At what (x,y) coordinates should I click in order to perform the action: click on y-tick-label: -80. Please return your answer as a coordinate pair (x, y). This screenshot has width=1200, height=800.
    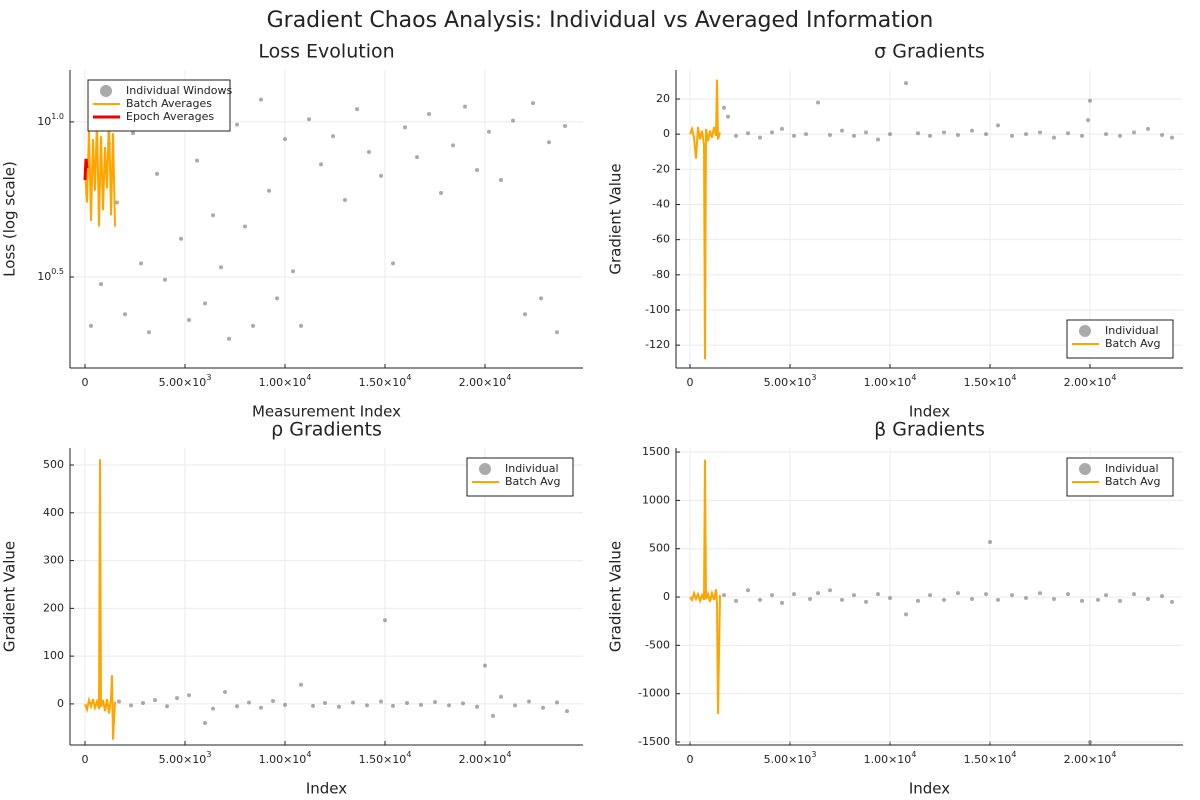
    Looking at the image, I should click on (661, 274).